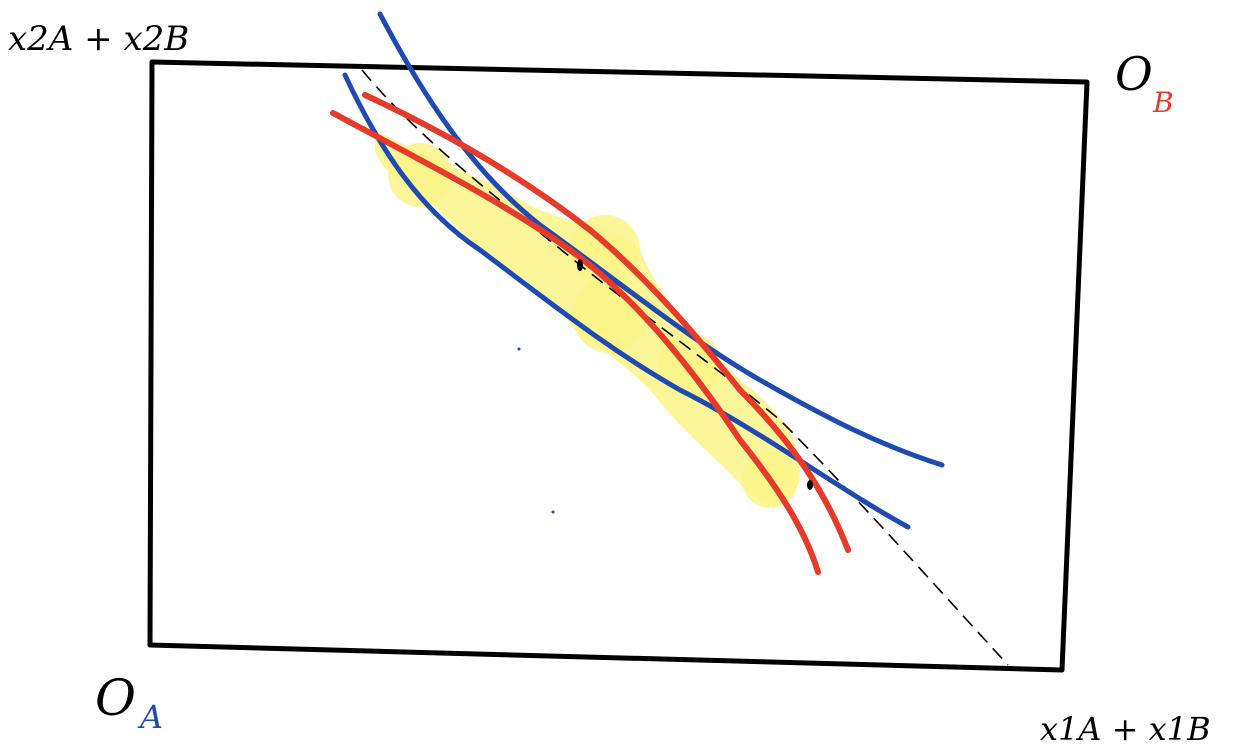 The width and height of the screenshot is (1237, 754). I want to click on origin-b-letter: O, so click(1134, 74).